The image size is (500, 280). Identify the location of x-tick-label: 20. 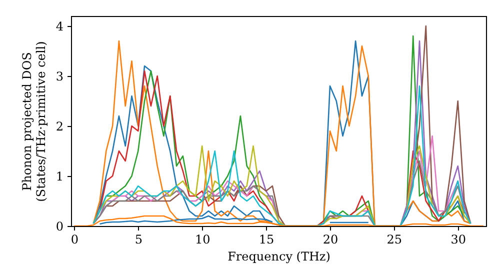
(330, 239).